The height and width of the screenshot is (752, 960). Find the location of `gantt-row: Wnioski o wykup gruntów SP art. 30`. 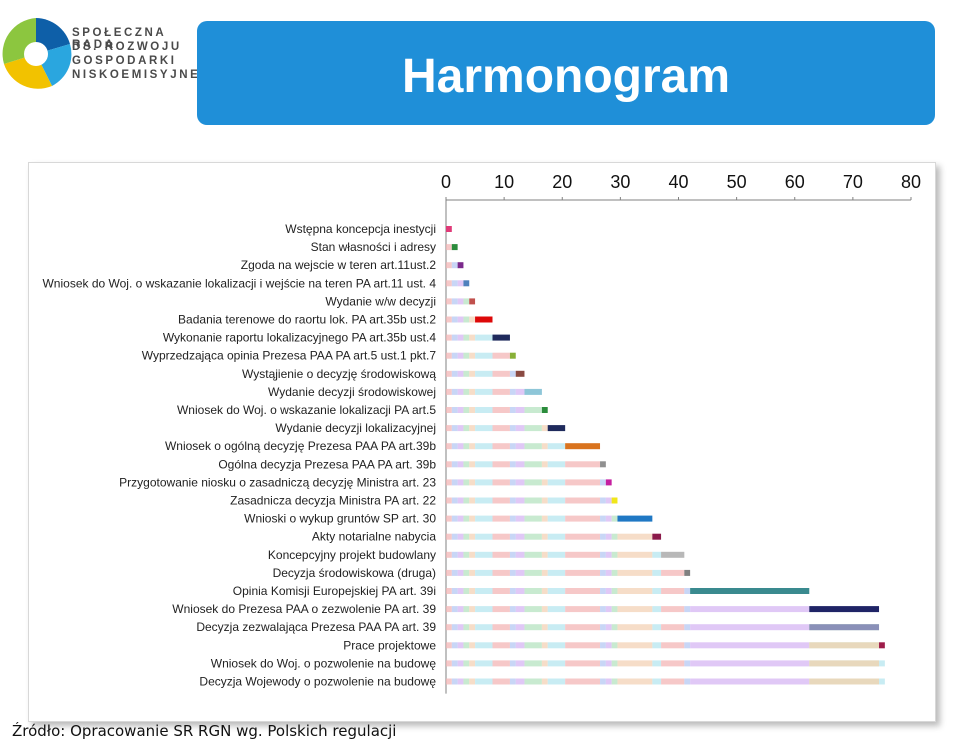

gantt-row: Wnioski o wykup gruntów SP art. 30 is located at coordinates (448, 519).